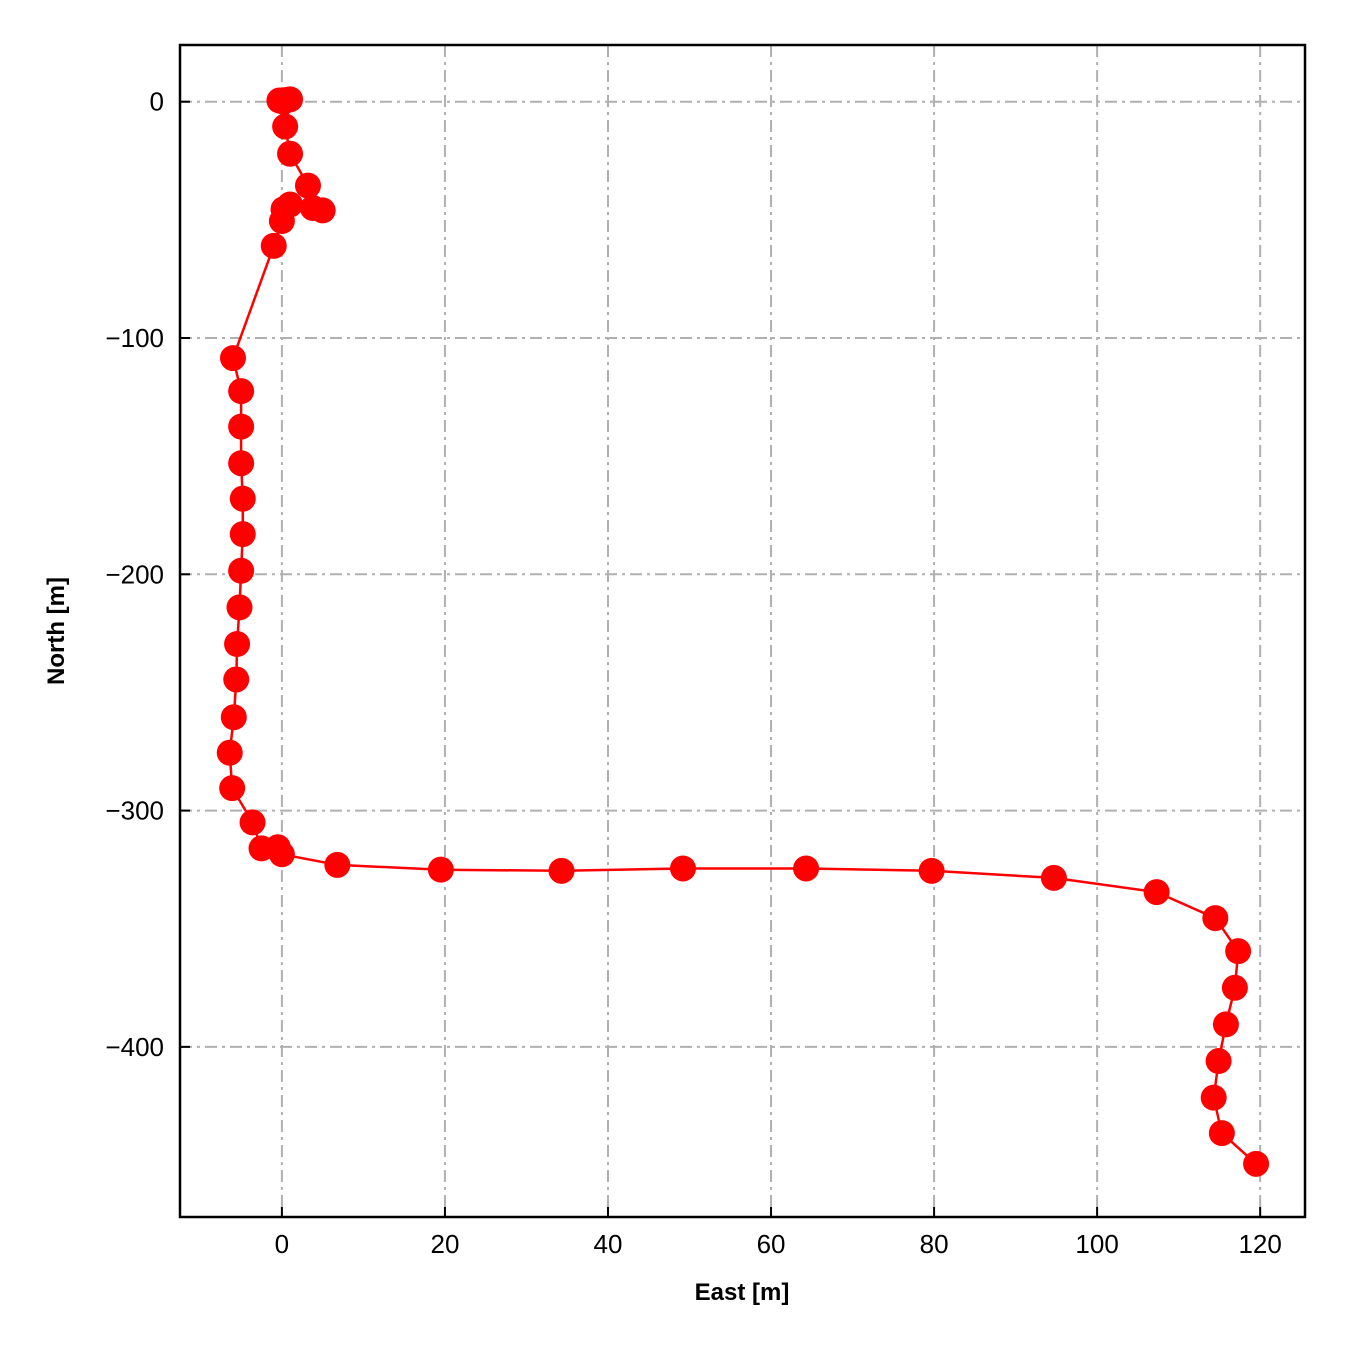 This screenshot has height=1350, width=1350. Describe the element at coordinates (134, 811) in the screenshot. I see `y-tick-label: −300` at that location.